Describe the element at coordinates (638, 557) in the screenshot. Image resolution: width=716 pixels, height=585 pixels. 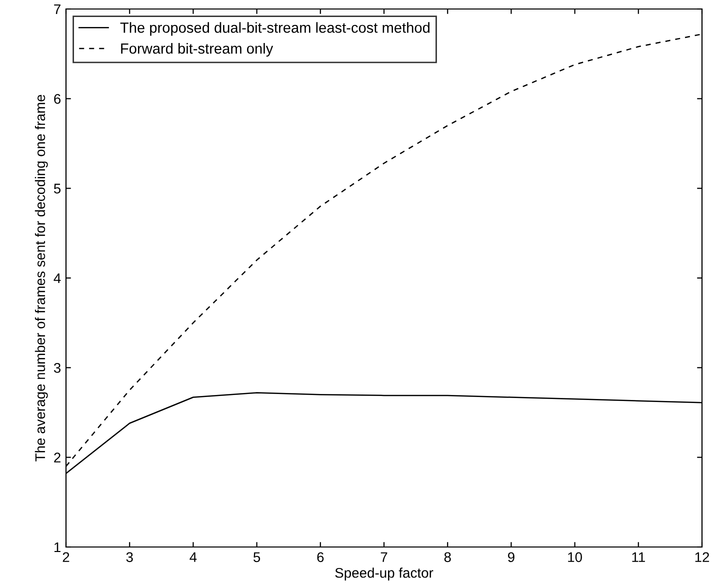
I see `x-tick-label: 11` at that location.